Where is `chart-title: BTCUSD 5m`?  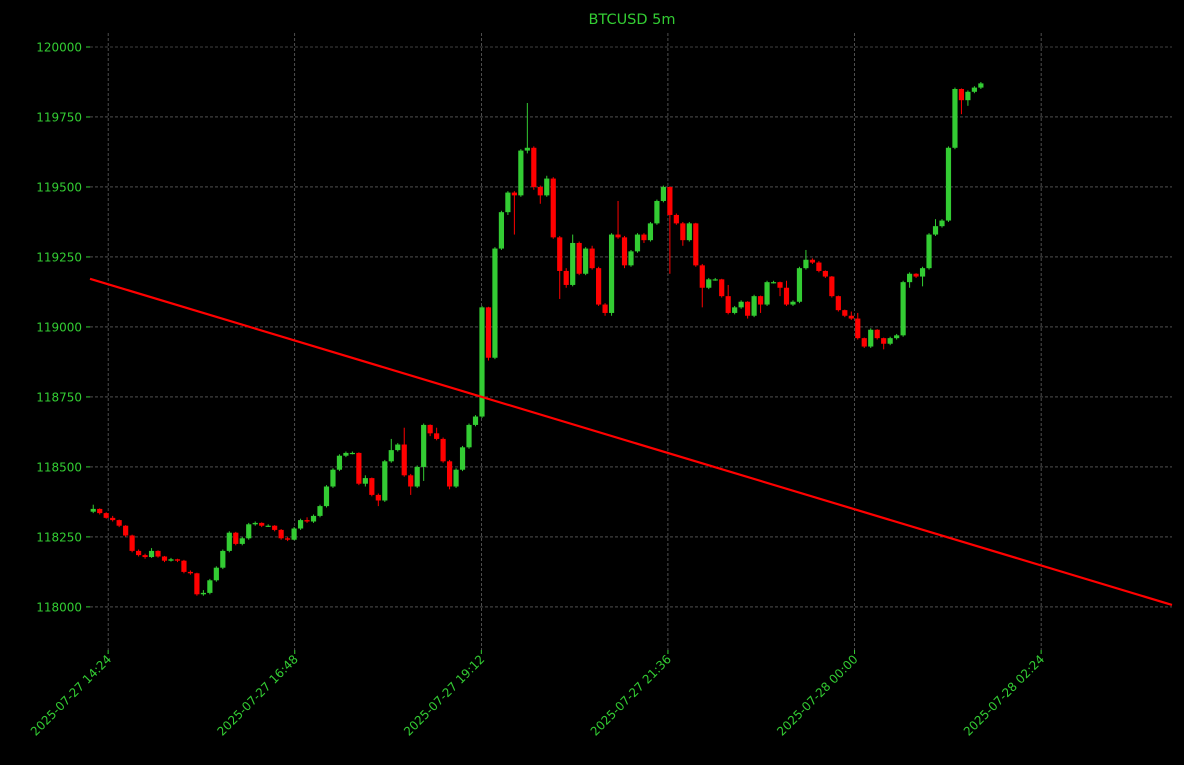 chart-title: BTCUSD 5m is located at coordinates (631, 20).